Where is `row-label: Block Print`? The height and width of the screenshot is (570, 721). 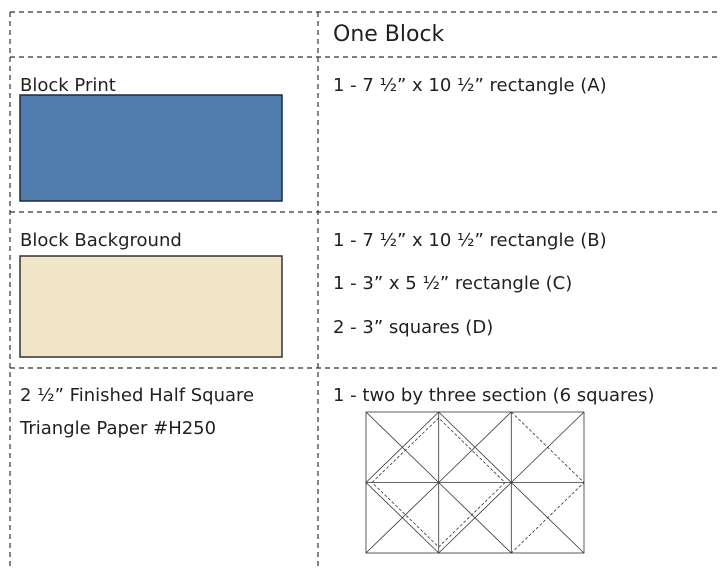 row-label: Block Print is located at coordinates (68, 85).